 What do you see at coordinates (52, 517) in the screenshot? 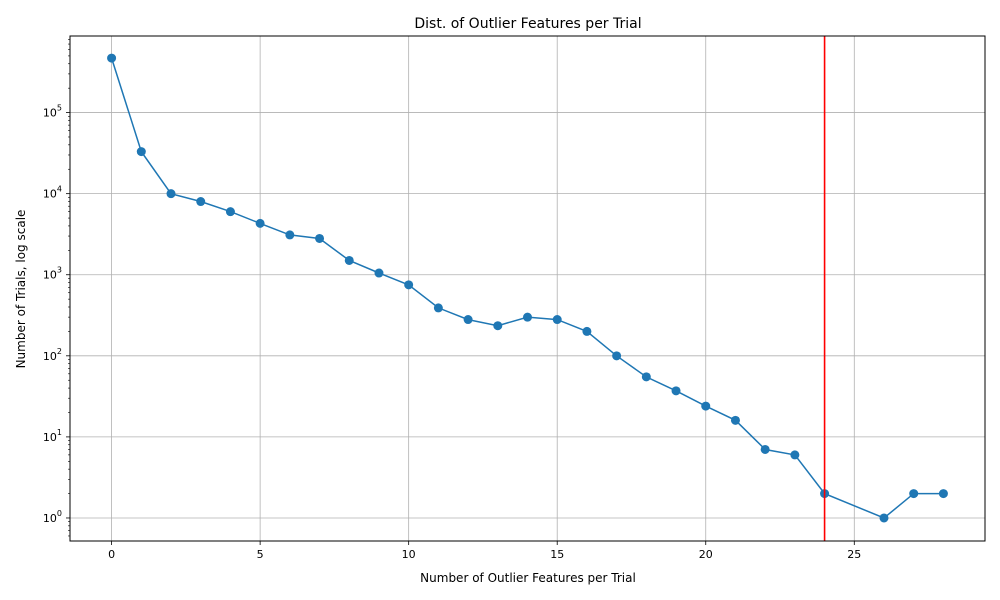
I see `y-tick-label: 10⁰` at bounding box center [52, 517].